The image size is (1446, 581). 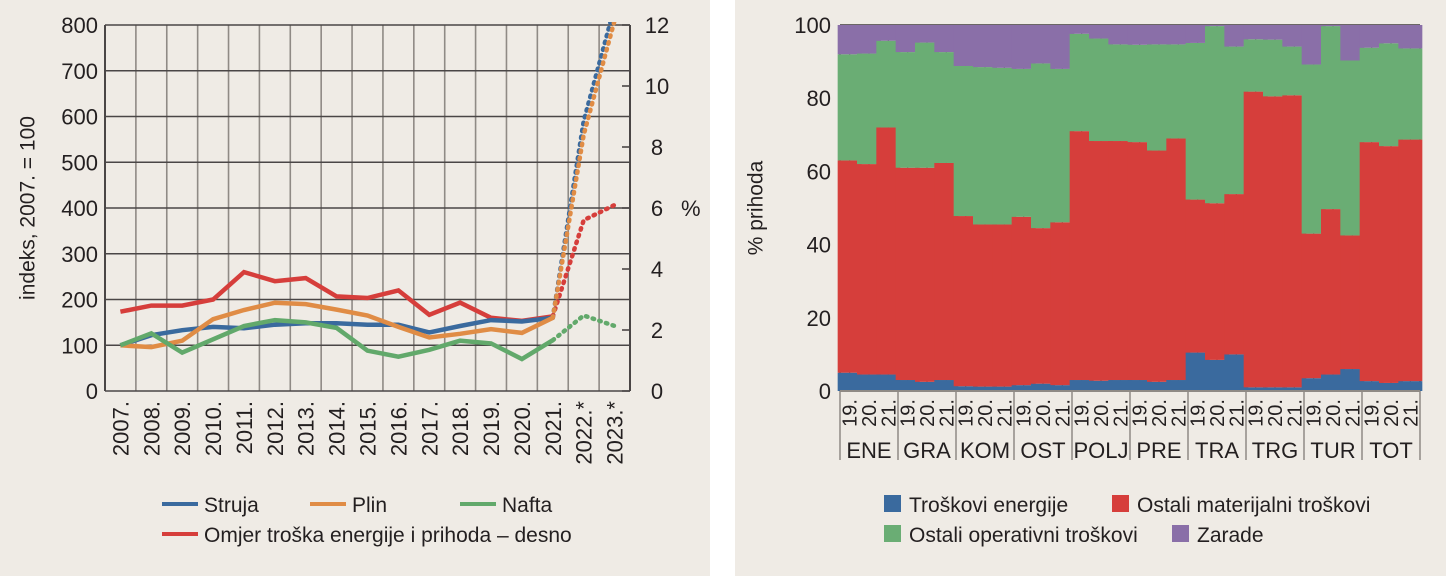 I want to click on x-tick-label: 2008., so click(x=151, y=428).